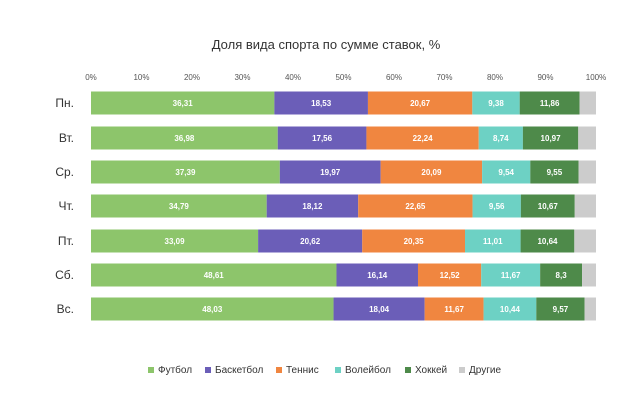 This screenshot has height=412, width=632. What do you see at coordinates (343, 77) in the screenshot?
I see `x-tick-label: 50%` at bounding box center [343, 77].